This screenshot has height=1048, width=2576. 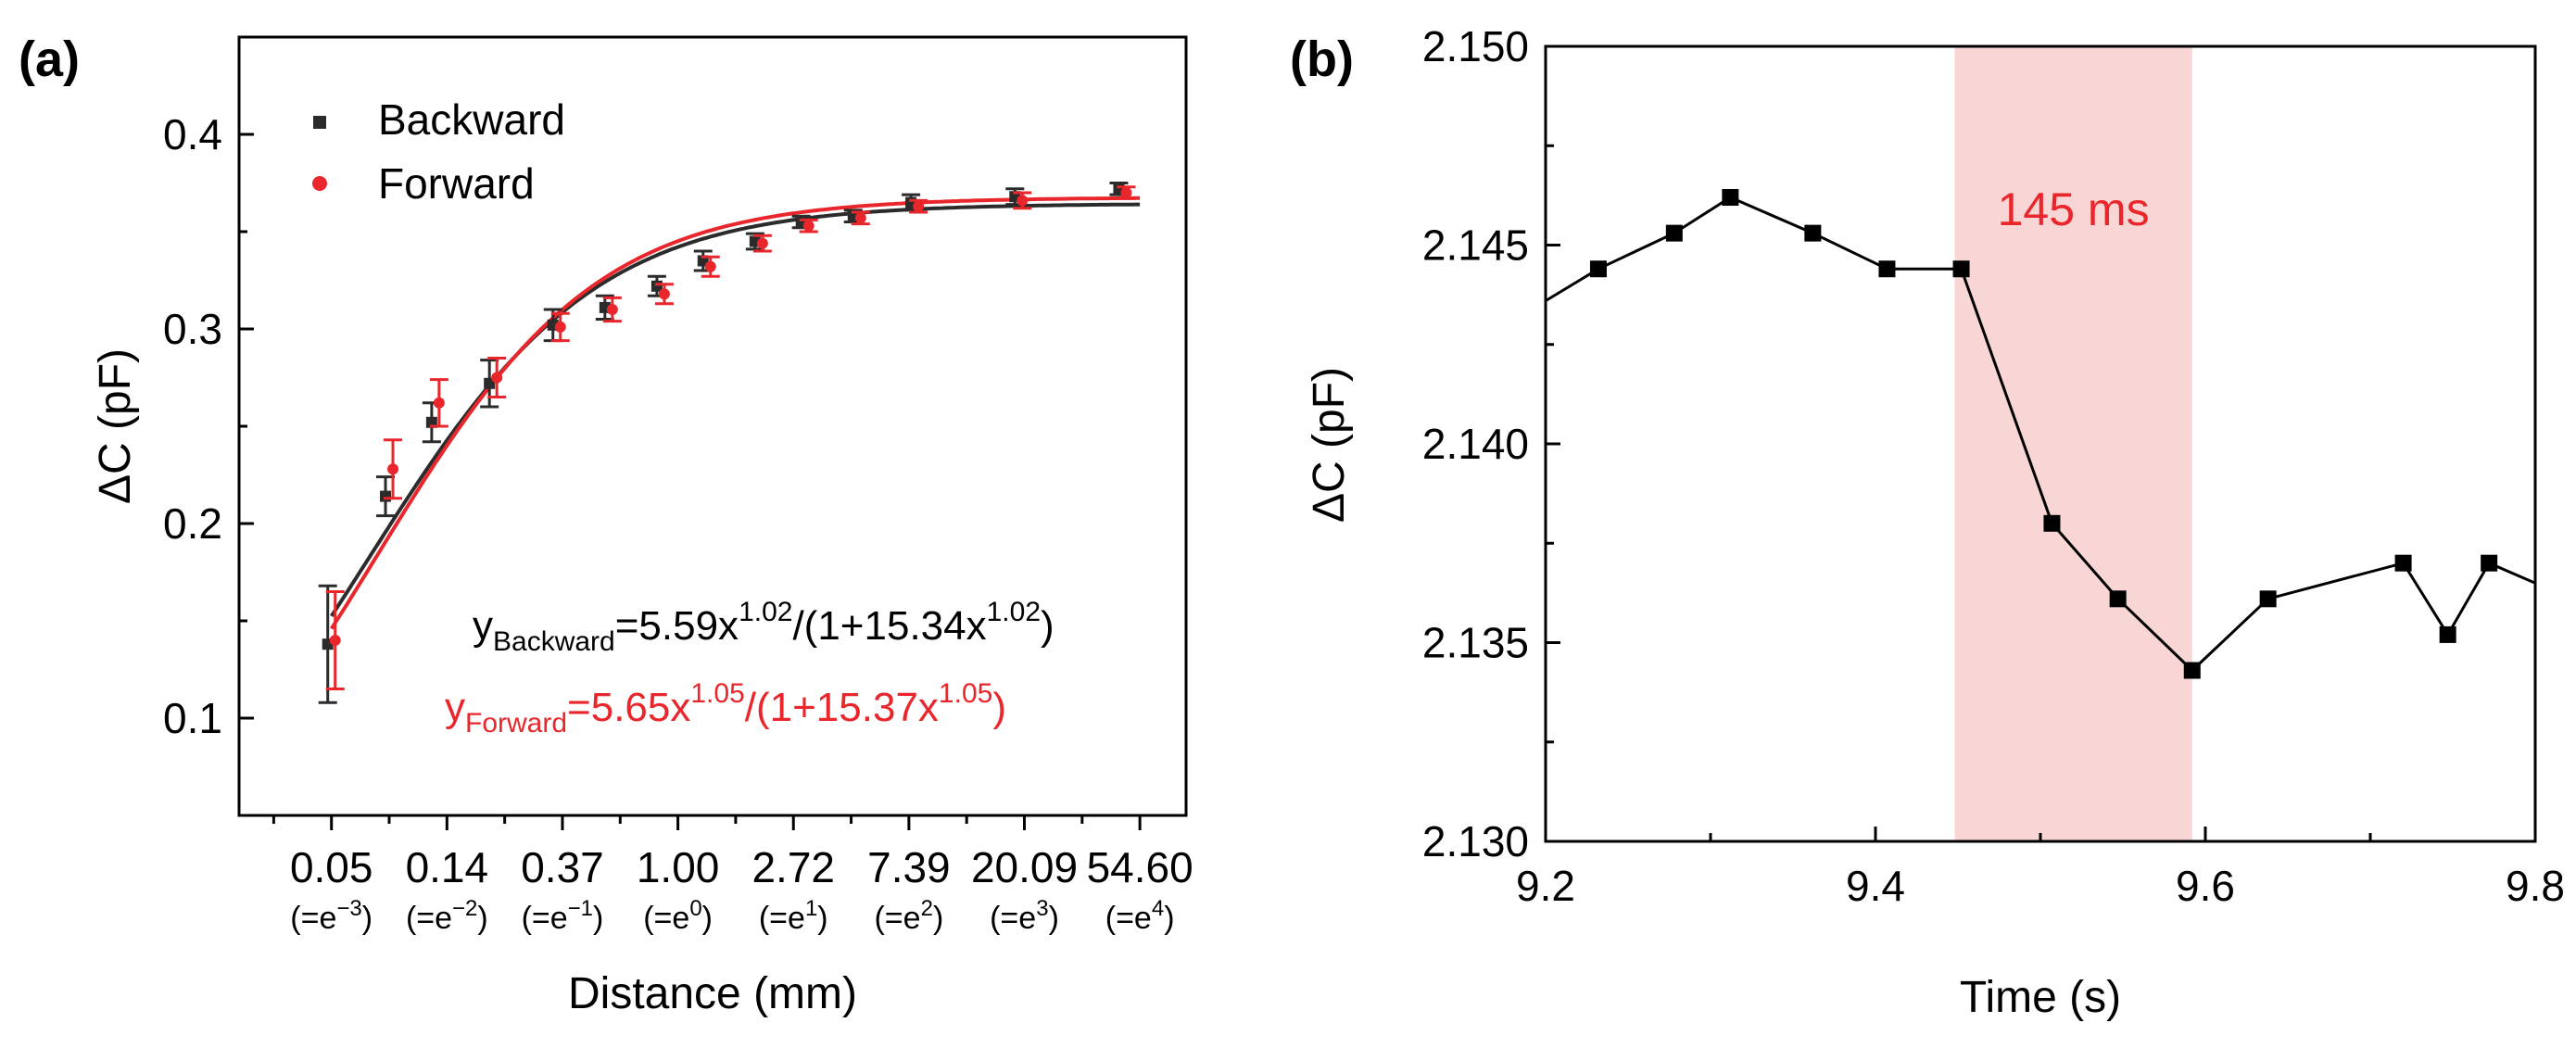 What do you see at coordinates (726, 708) in the screenshot?
I see `equation-forward: yForward=5.65x1.05/(1+15.37x1.05)` at bounding box center [726, 708].